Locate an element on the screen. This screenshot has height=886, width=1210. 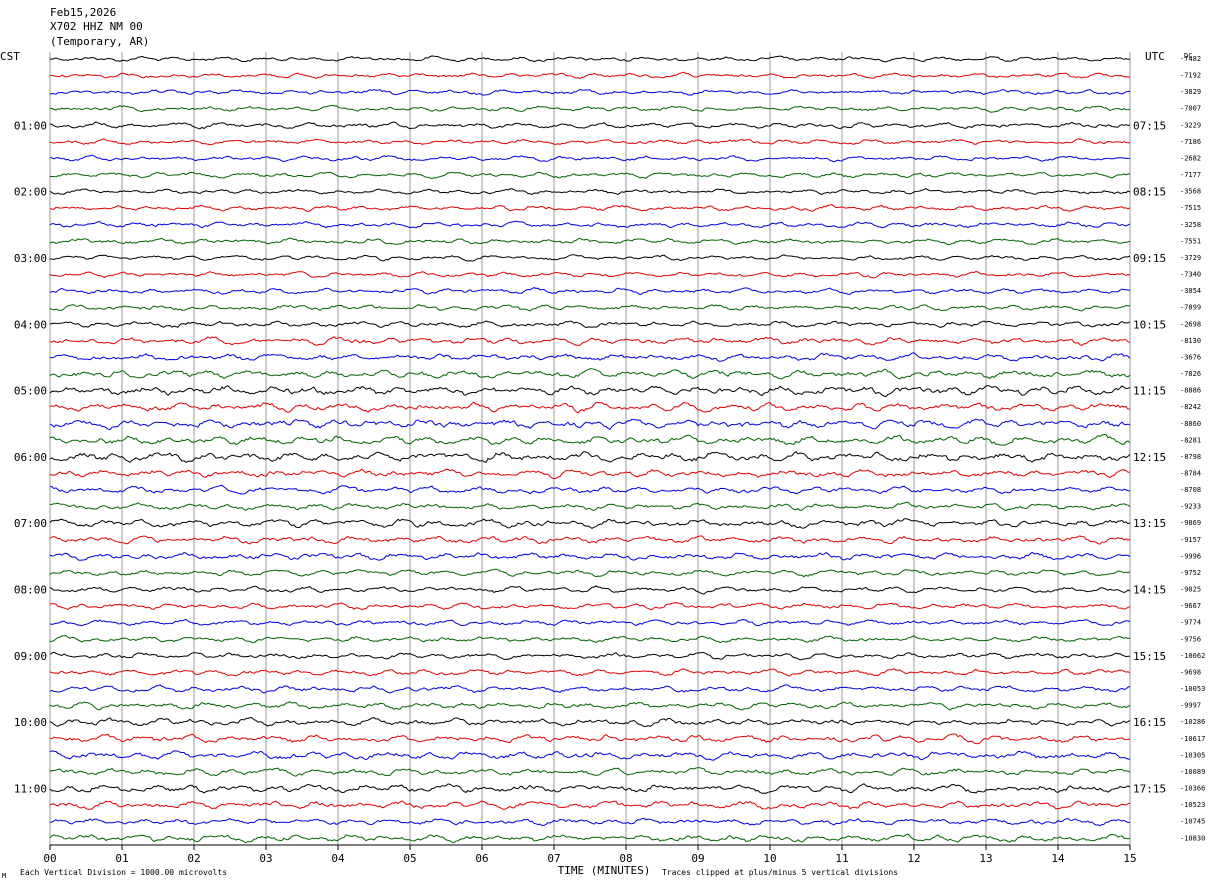
left-hour-label: 02:00 is located at coordinates (30, 192).